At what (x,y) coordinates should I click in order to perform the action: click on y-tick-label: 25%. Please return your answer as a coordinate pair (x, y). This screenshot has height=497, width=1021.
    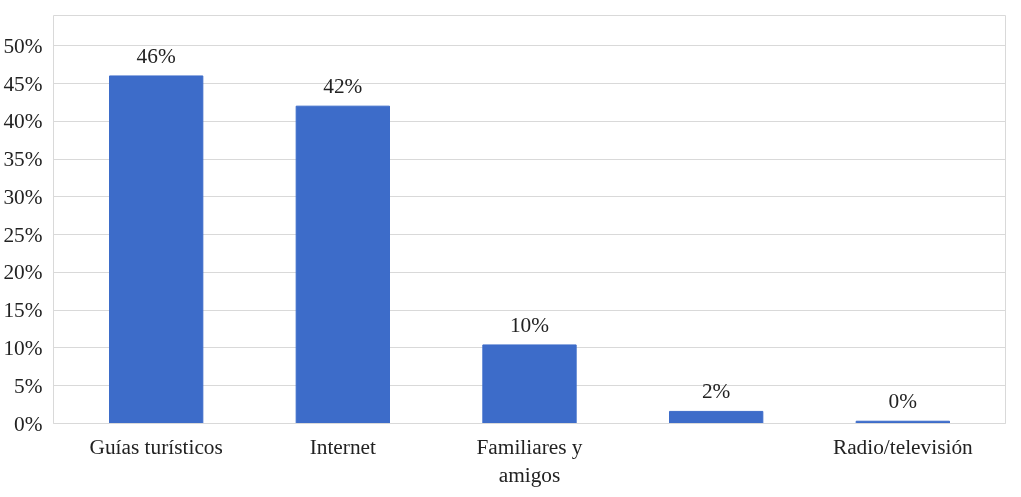
    Looking at the image, I should click on (23, 234).